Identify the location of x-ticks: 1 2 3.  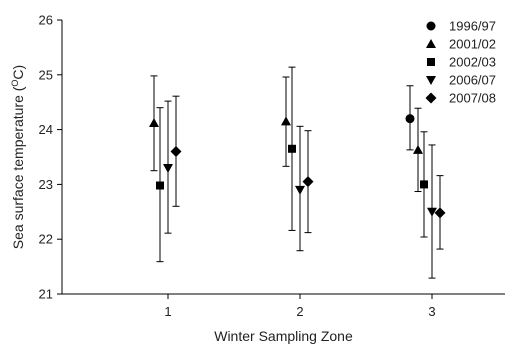
(300, 306).